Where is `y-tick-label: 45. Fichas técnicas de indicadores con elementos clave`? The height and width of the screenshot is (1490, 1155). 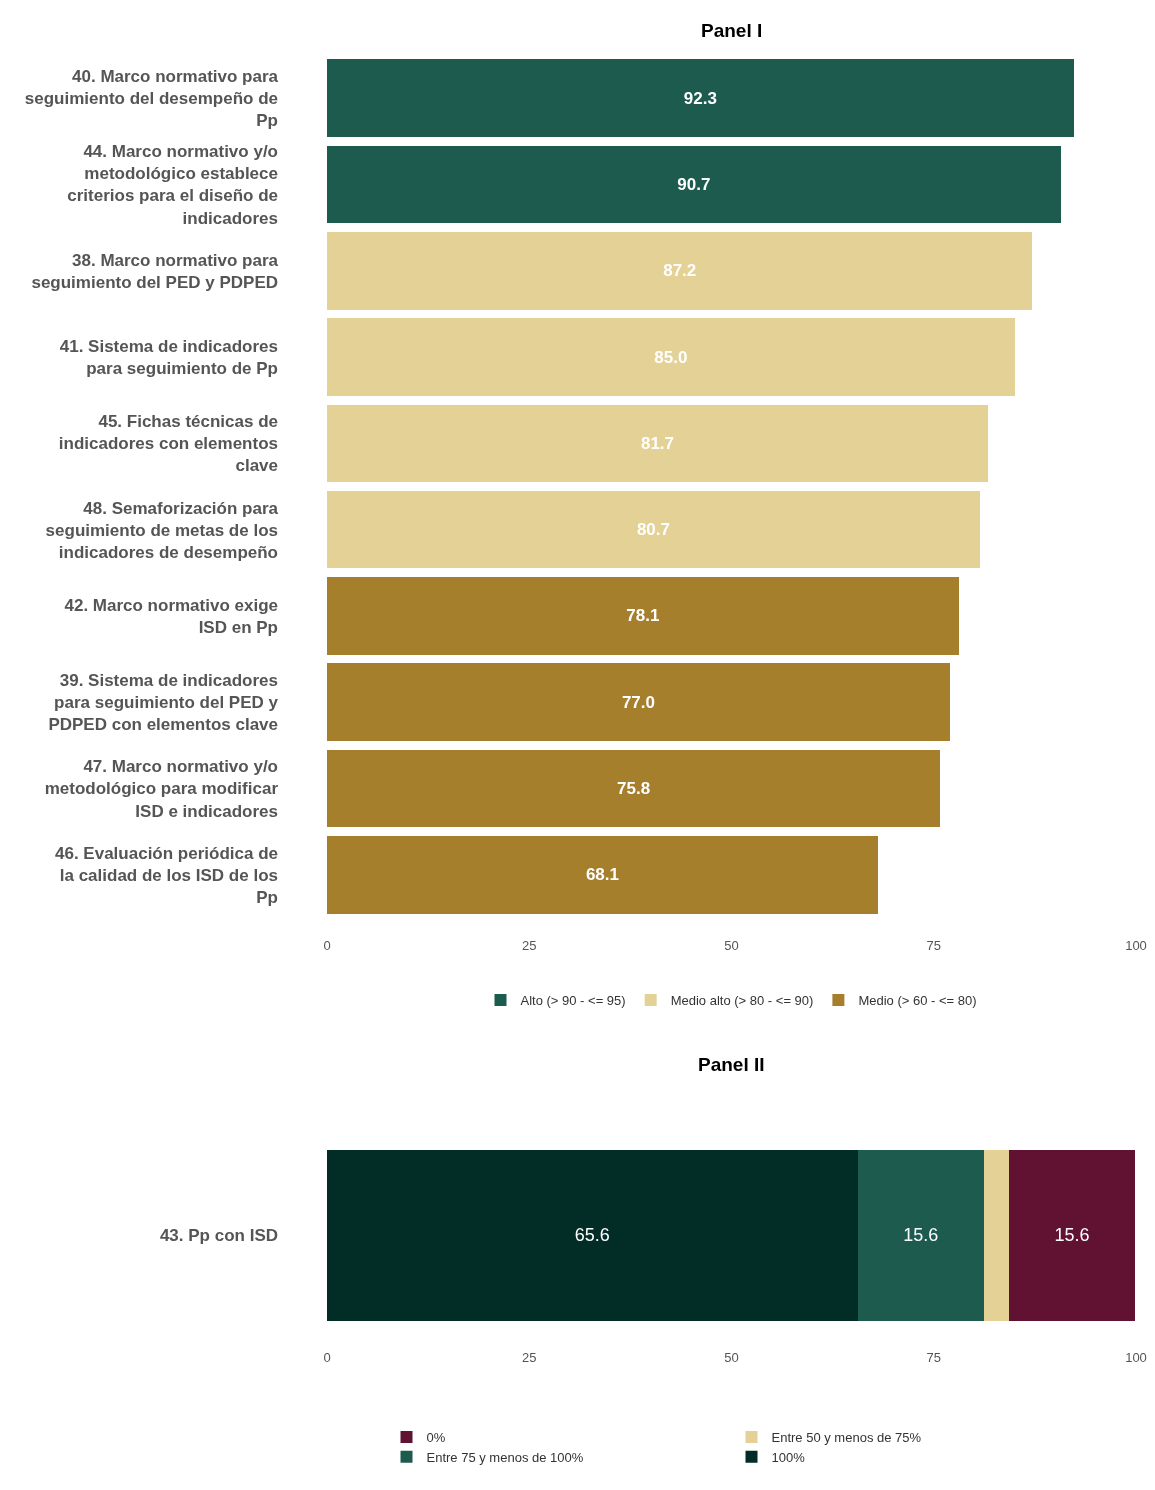
y-tick-label: 45. Fichas técnicas de indicadores con elementos clave is located at coordinates (168, 444).